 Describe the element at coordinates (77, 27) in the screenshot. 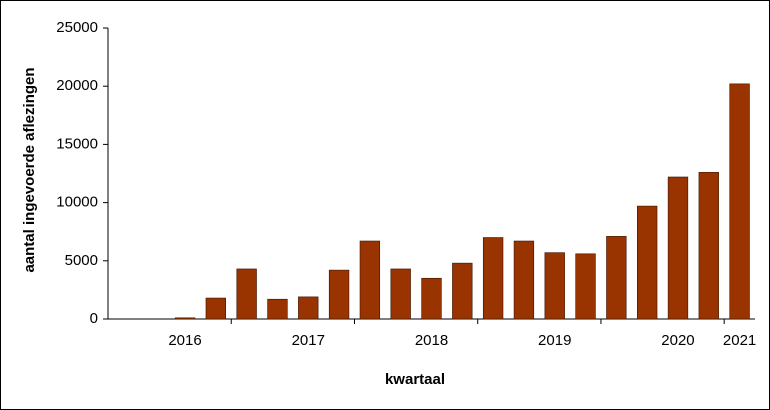

I see `y-tick-label: 25000` at that location.